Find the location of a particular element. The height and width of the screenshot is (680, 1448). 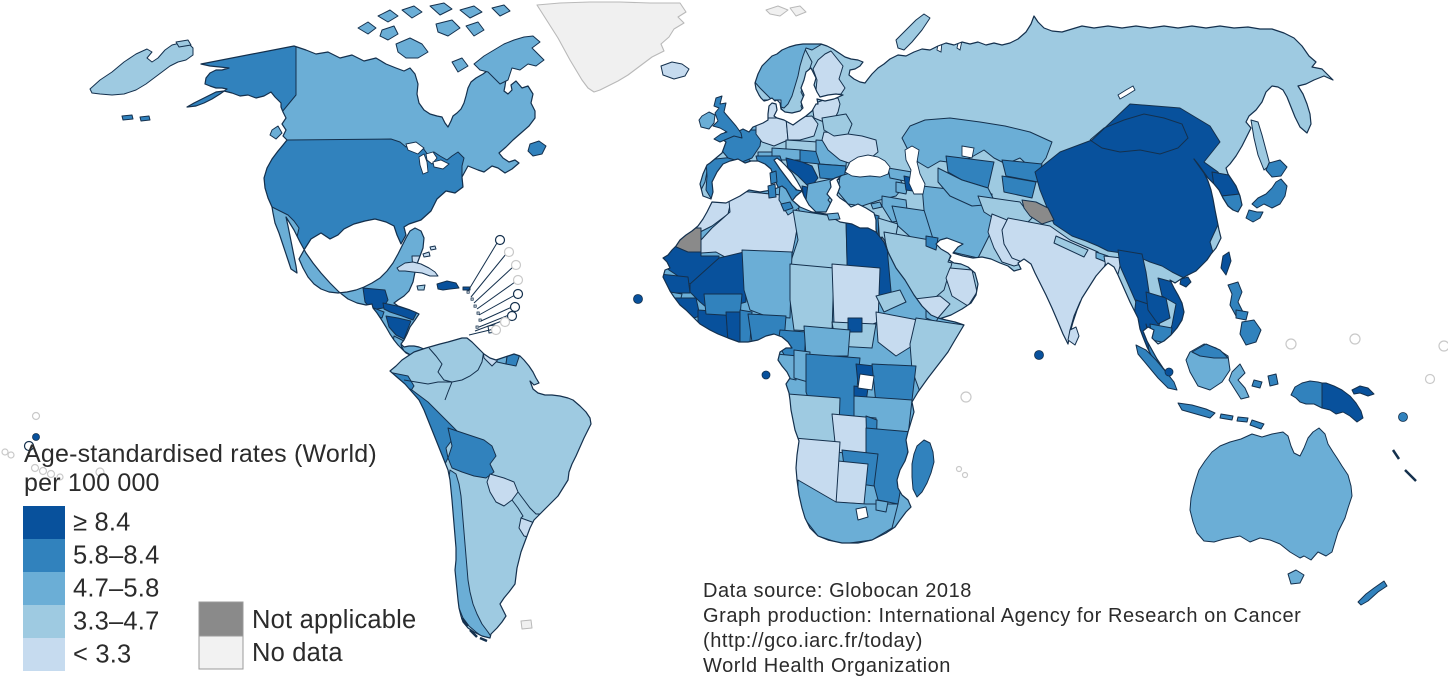

svg-text: No data is located at coordinates (297, 653).